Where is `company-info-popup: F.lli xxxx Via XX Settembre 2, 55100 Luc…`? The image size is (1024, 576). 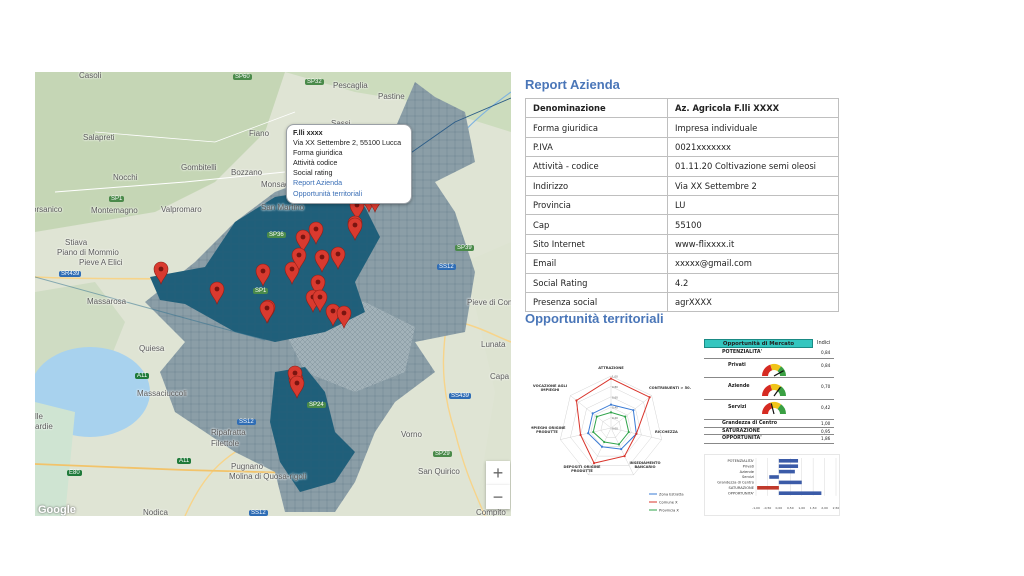 company-info-popup: F.lli xxxx Via XX Settembre 2, 55100 Luc… is located at coordinates (349, 164).